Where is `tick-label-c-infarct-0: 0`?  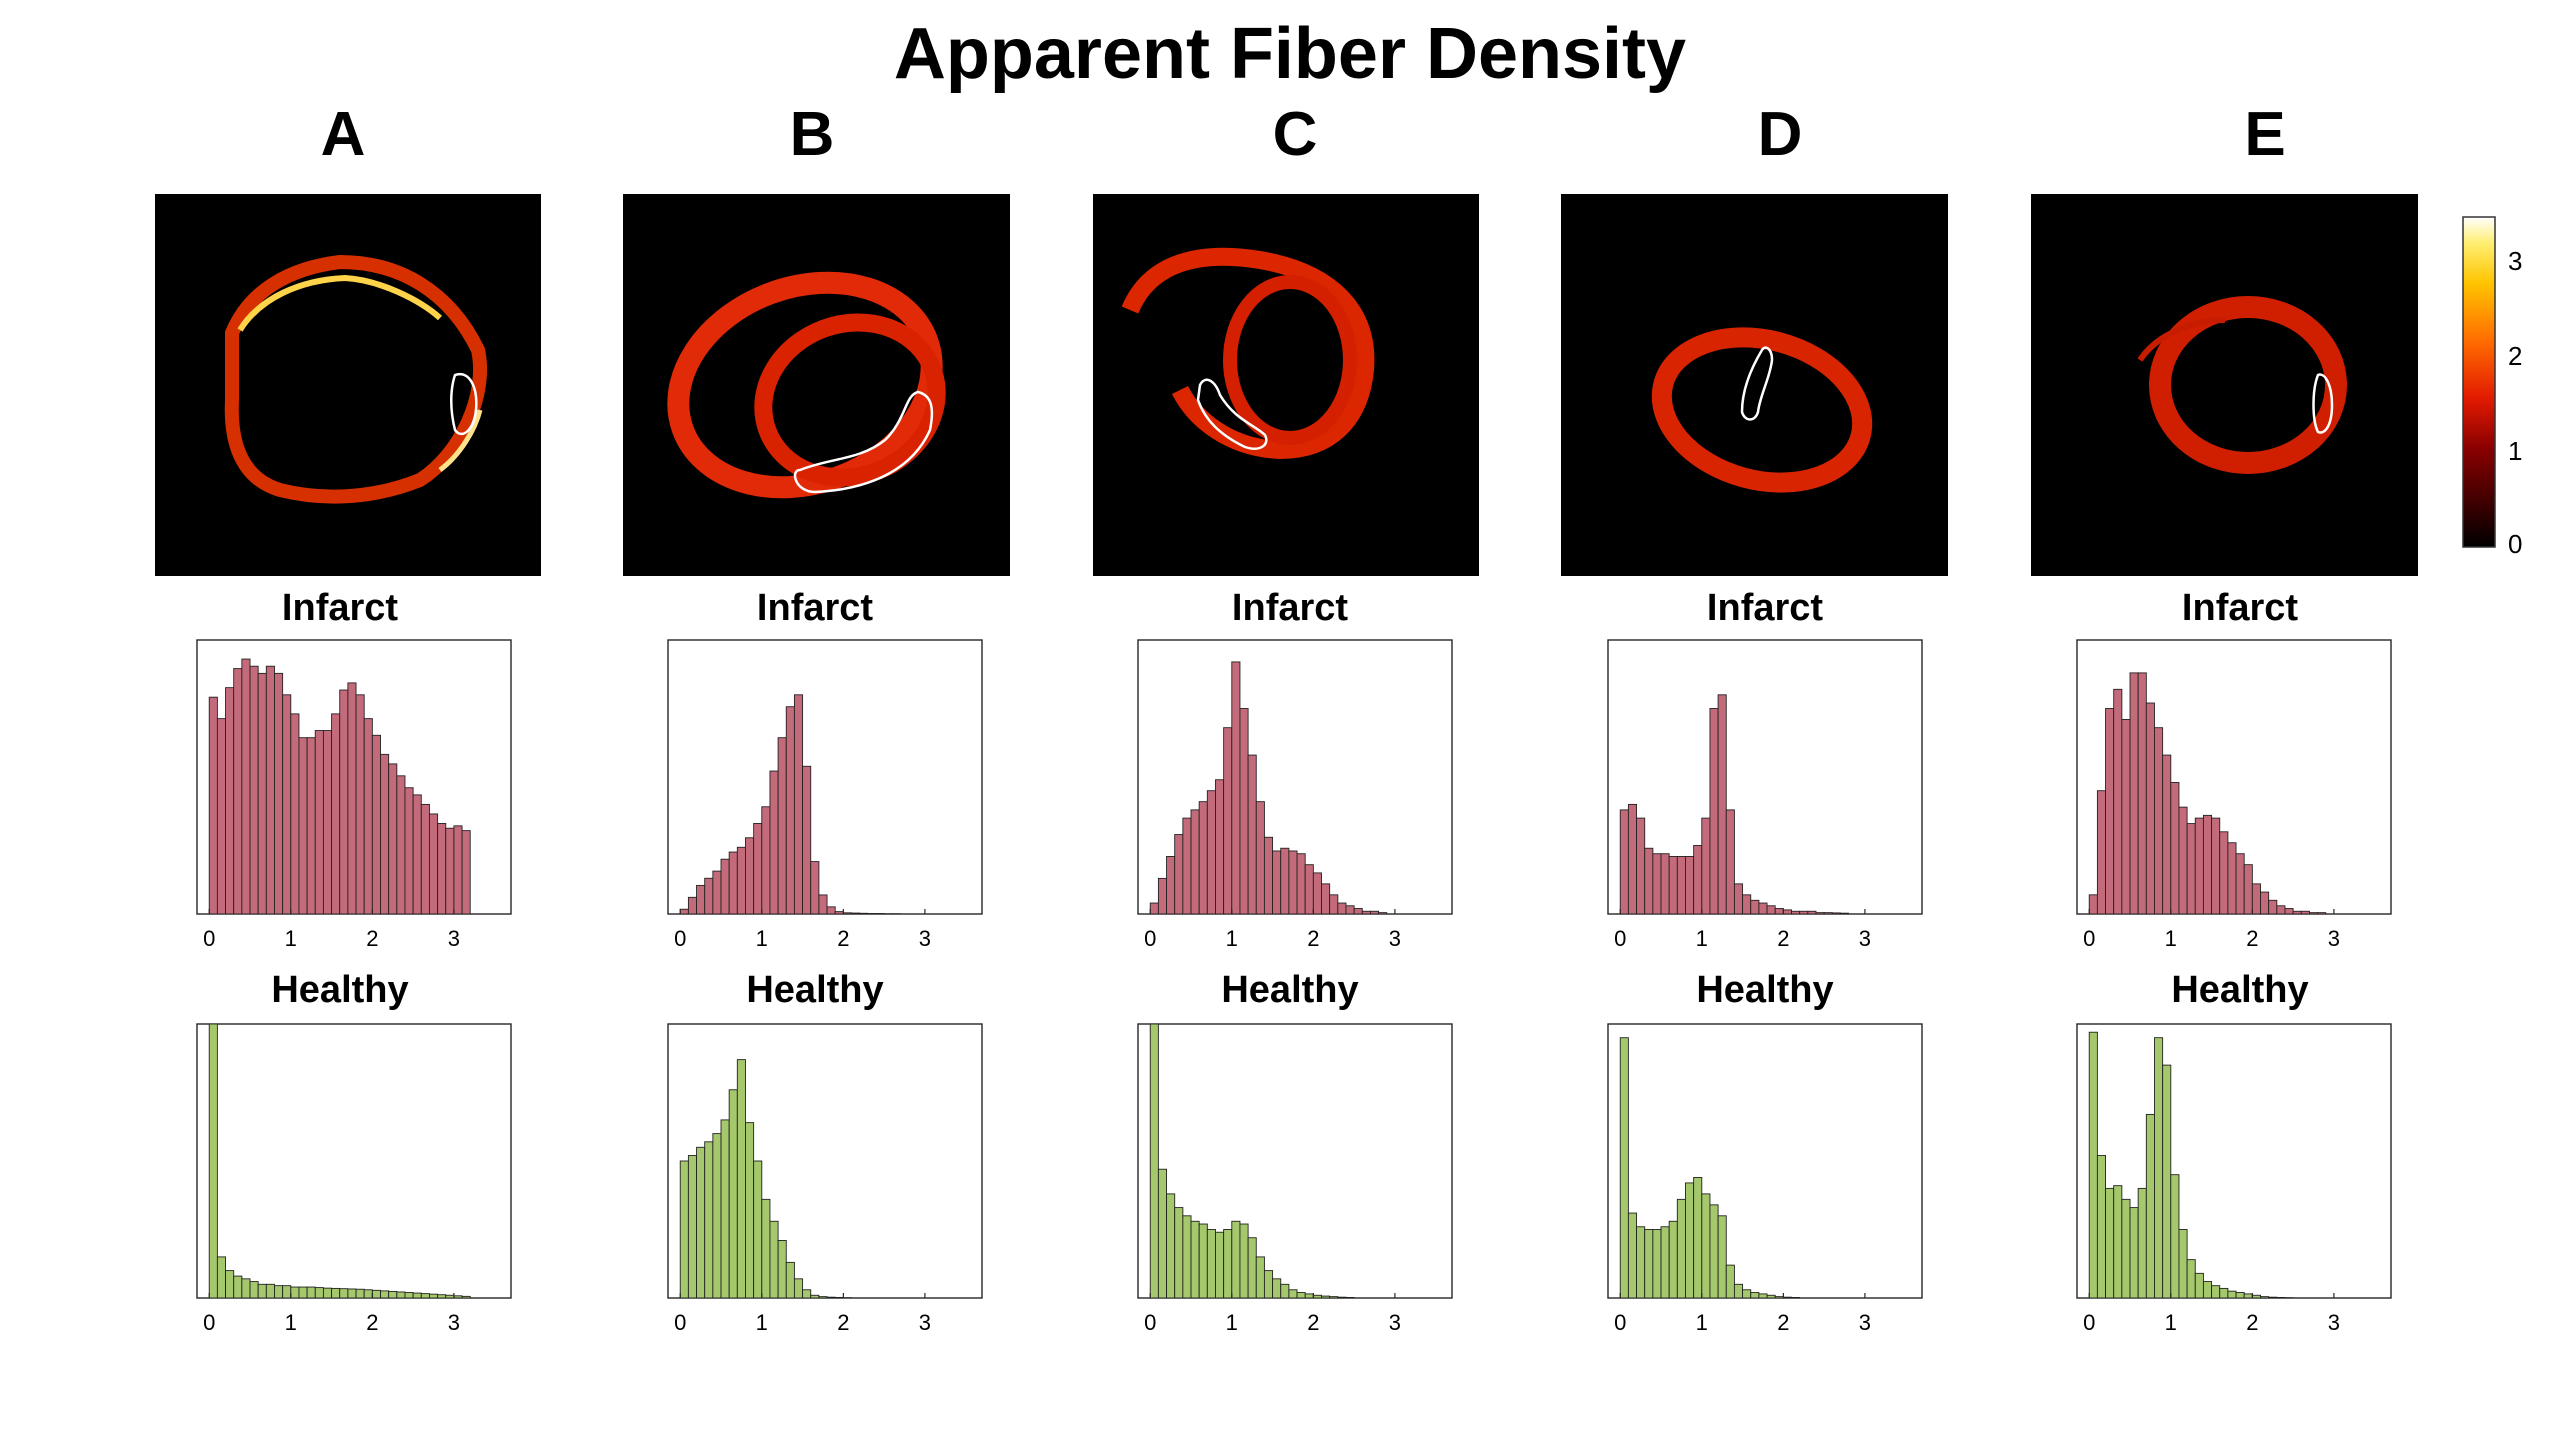
tick-label-c-infarct-0: 0 is located at coordinates (1150, 938).